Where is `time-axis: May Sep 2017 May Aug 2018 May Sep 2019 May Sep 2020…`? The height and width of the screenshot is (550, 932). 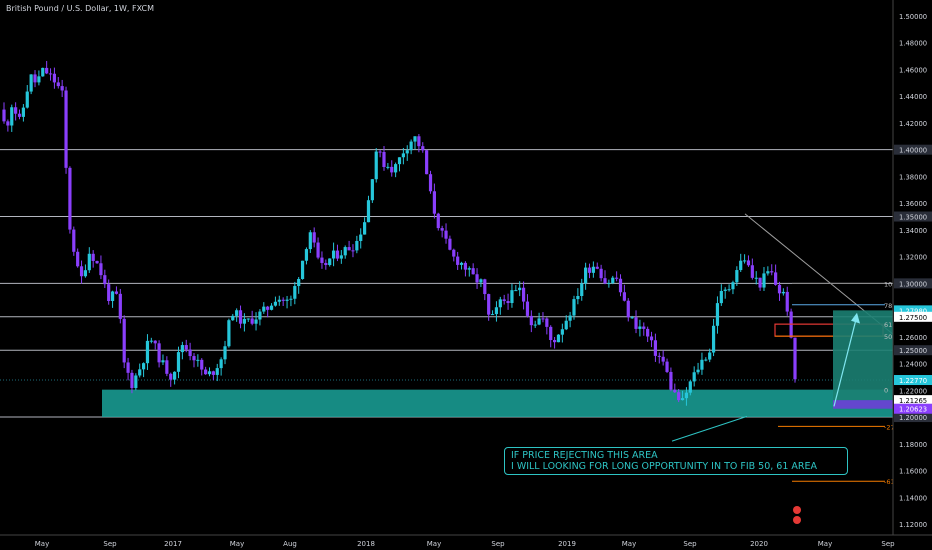
time-axis: May Sep 2017 May Aug 2018 May Sep 2019 May Sep 2020… is located at coordinates (466, 527).